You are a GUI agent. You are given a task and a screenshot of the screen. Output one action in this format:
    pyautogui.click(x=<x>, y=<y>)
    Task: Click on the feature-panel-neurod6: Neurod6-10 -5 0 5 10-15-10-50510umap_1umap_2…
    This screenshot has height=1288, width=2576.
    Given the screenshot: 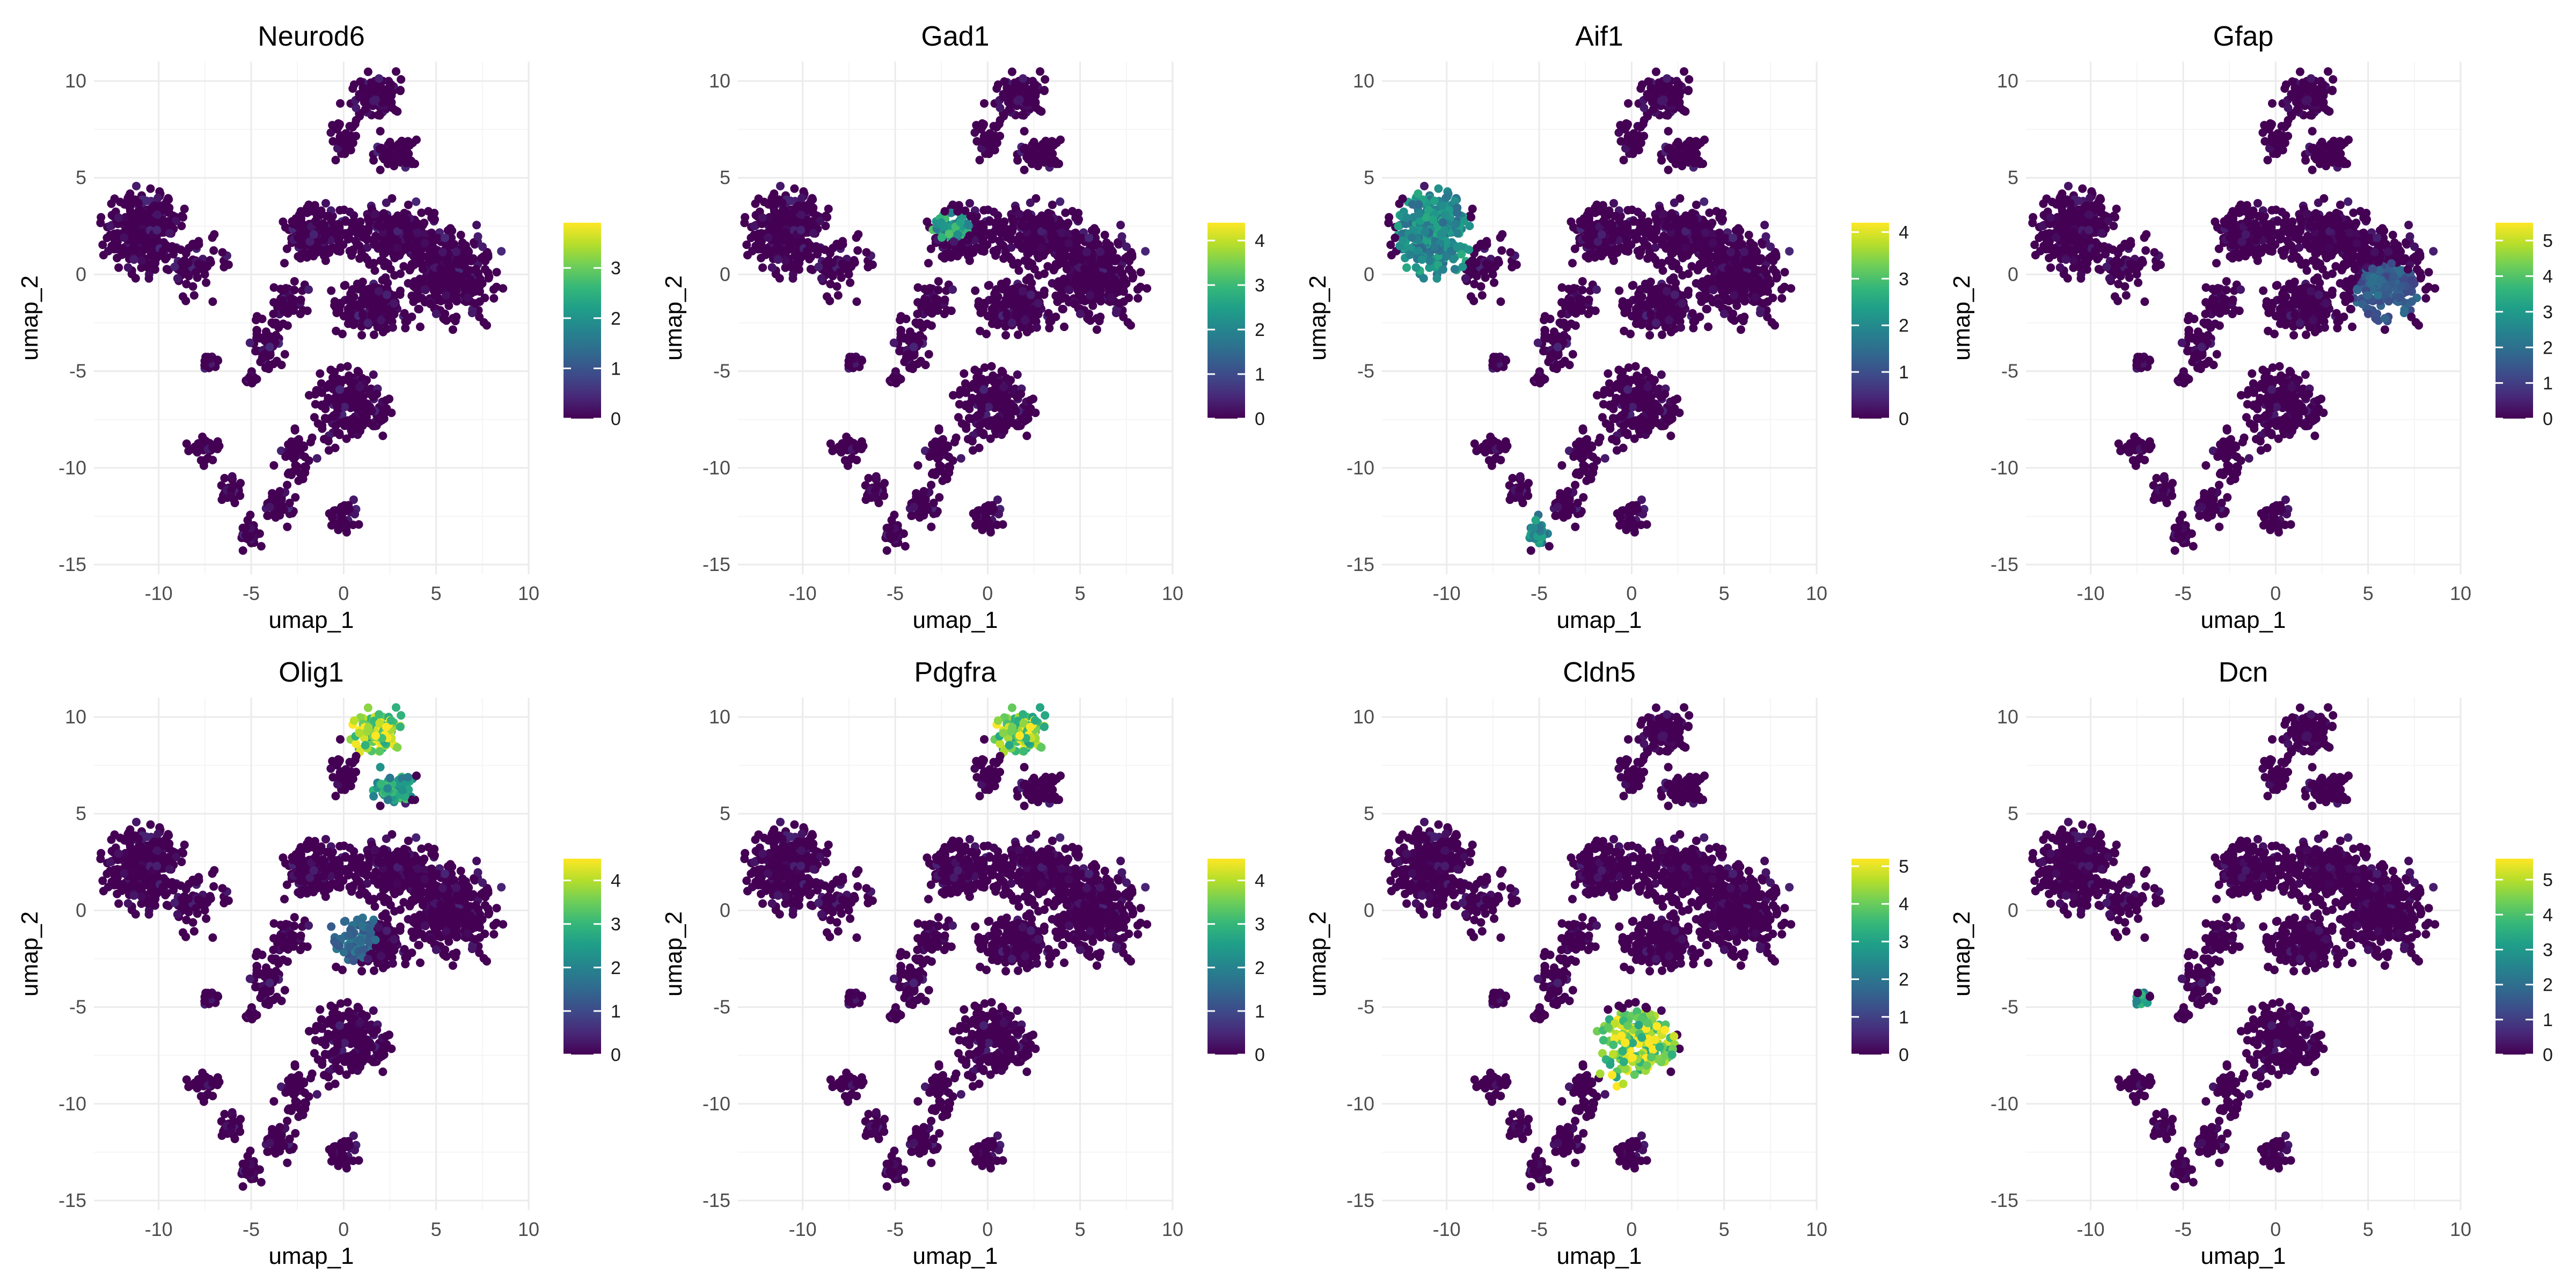 What is the action you would take?
    pyautogui.click(x=319, y=327)
    